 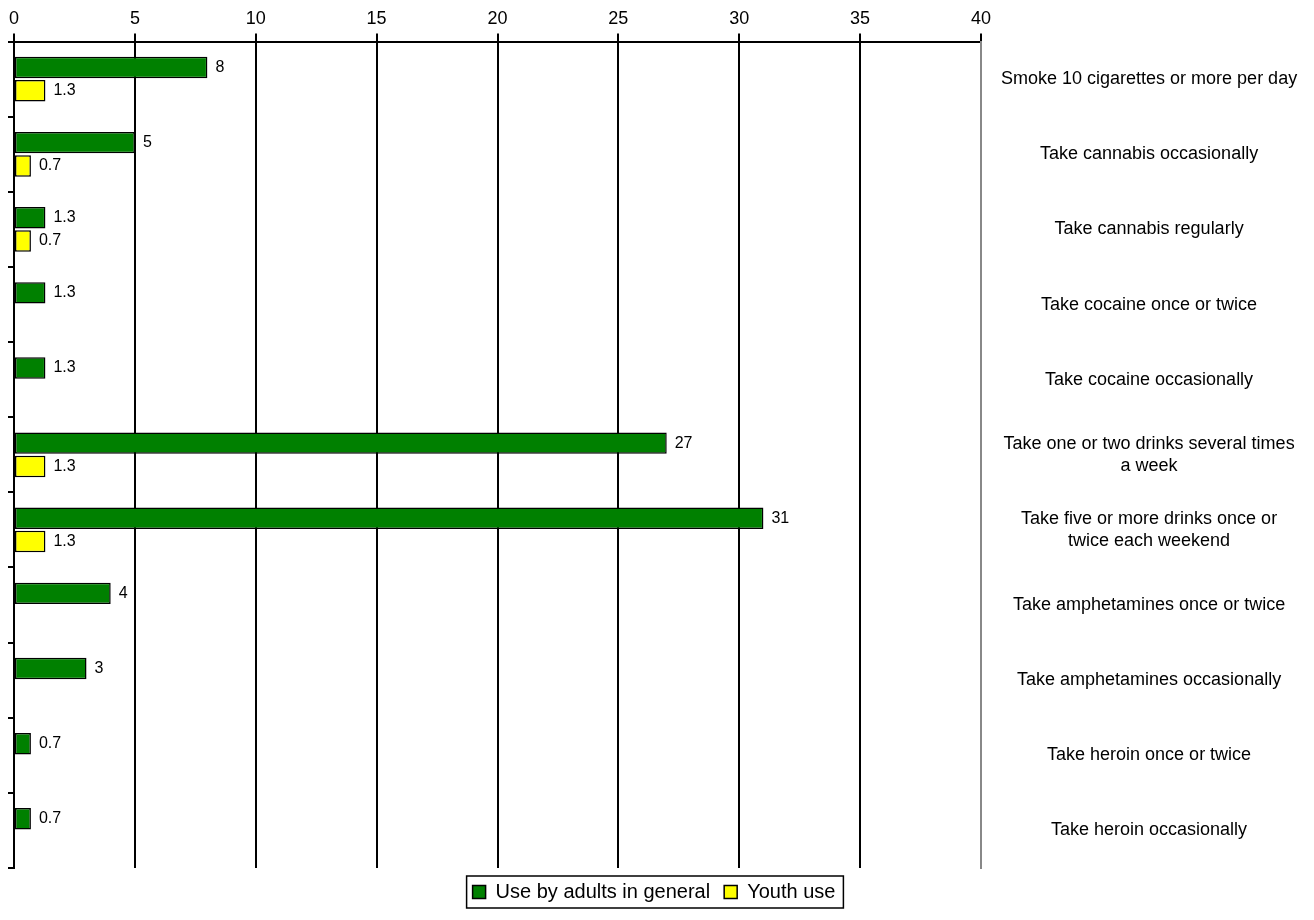 I want to click on y-tick-label: Take cannabis regularly, so click(x=1149, y=228).